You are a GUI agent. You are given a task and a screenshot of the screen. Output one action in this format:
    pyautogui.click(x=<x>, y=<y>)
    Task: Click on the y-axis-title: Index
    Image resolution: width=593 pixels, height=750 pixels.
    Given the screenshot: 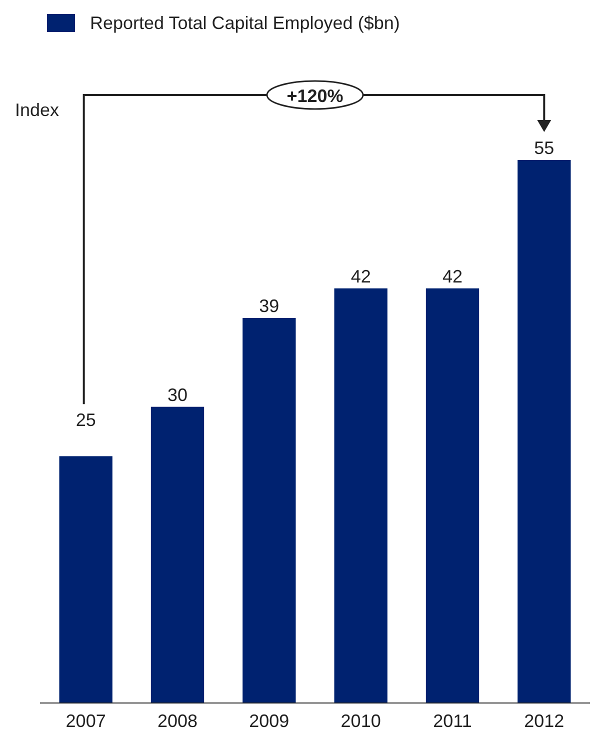 What is the action you would take?
    pyautogui.click(x=37, y=110)
    